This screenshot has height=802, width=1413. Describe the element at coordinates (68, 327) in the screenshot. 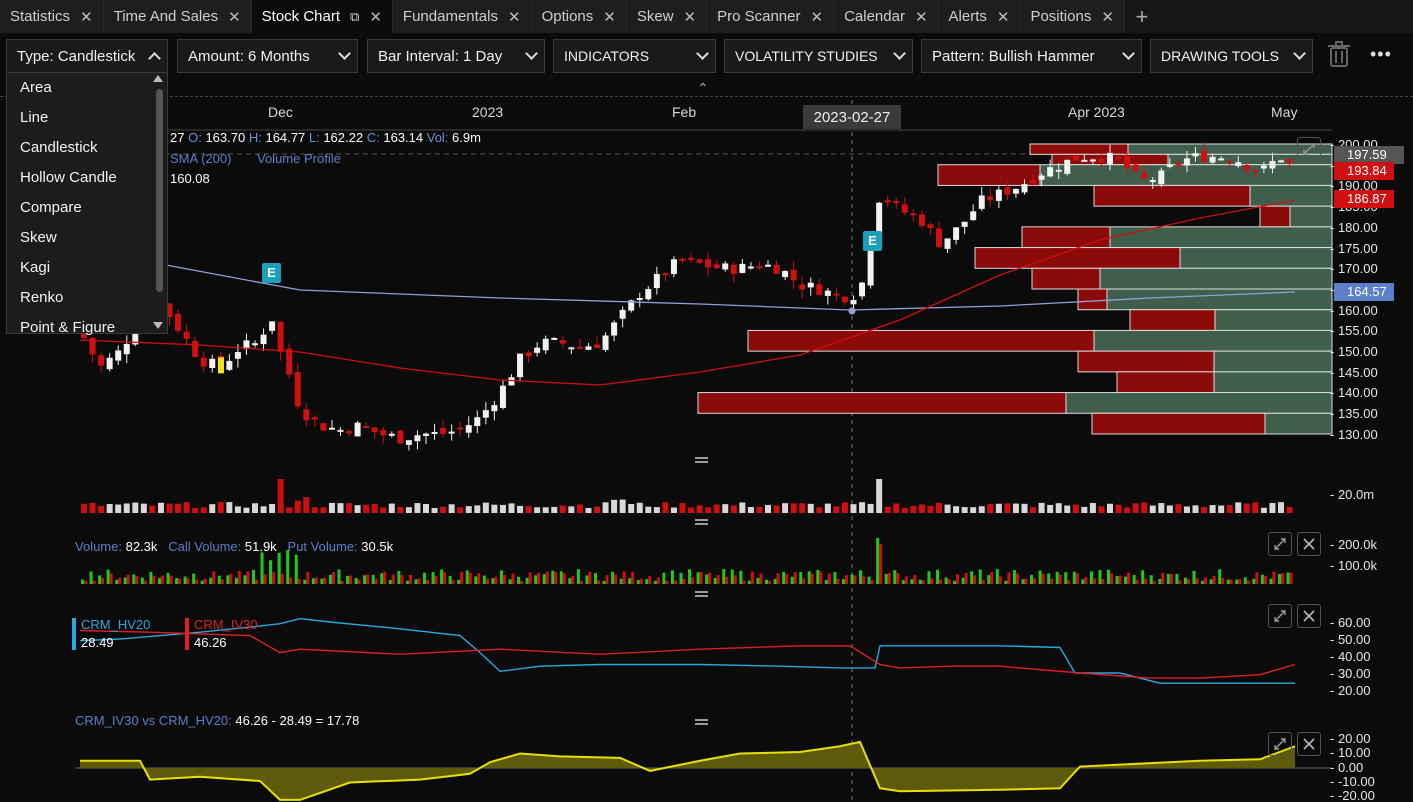

I see `chart-type-option: Point & Figure` at that location.